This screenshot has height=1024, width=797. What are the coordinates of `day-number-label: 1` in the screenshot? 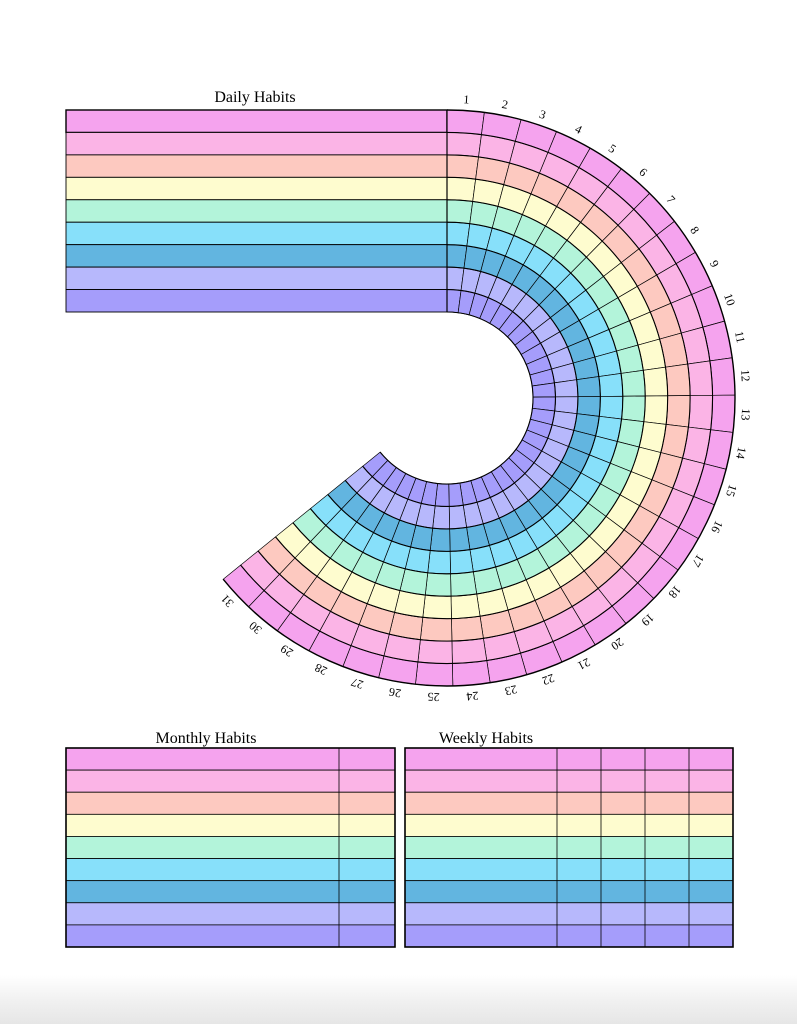 It's located at (466, 99).